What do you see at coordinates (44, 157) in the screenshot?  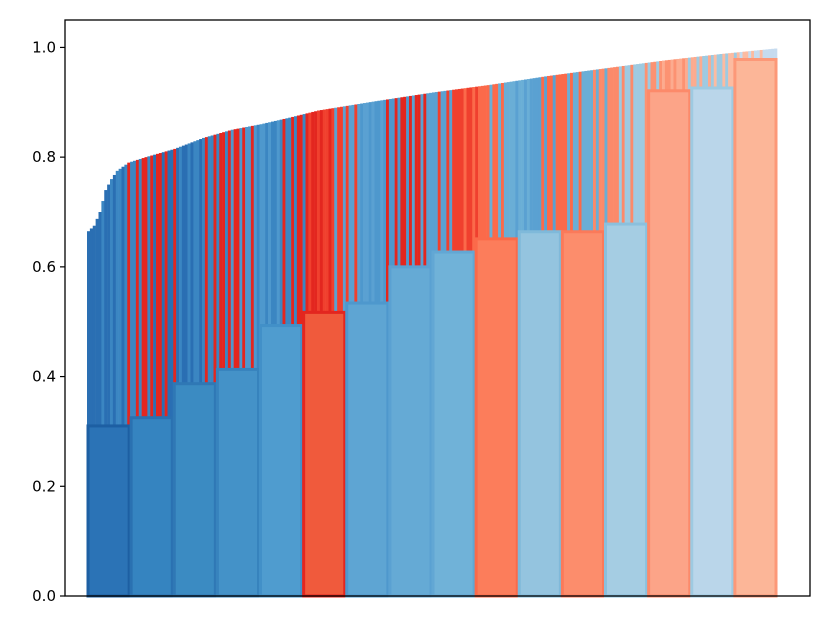 I see `y-tick-label: 0.8` at bounding box center [44, 157].